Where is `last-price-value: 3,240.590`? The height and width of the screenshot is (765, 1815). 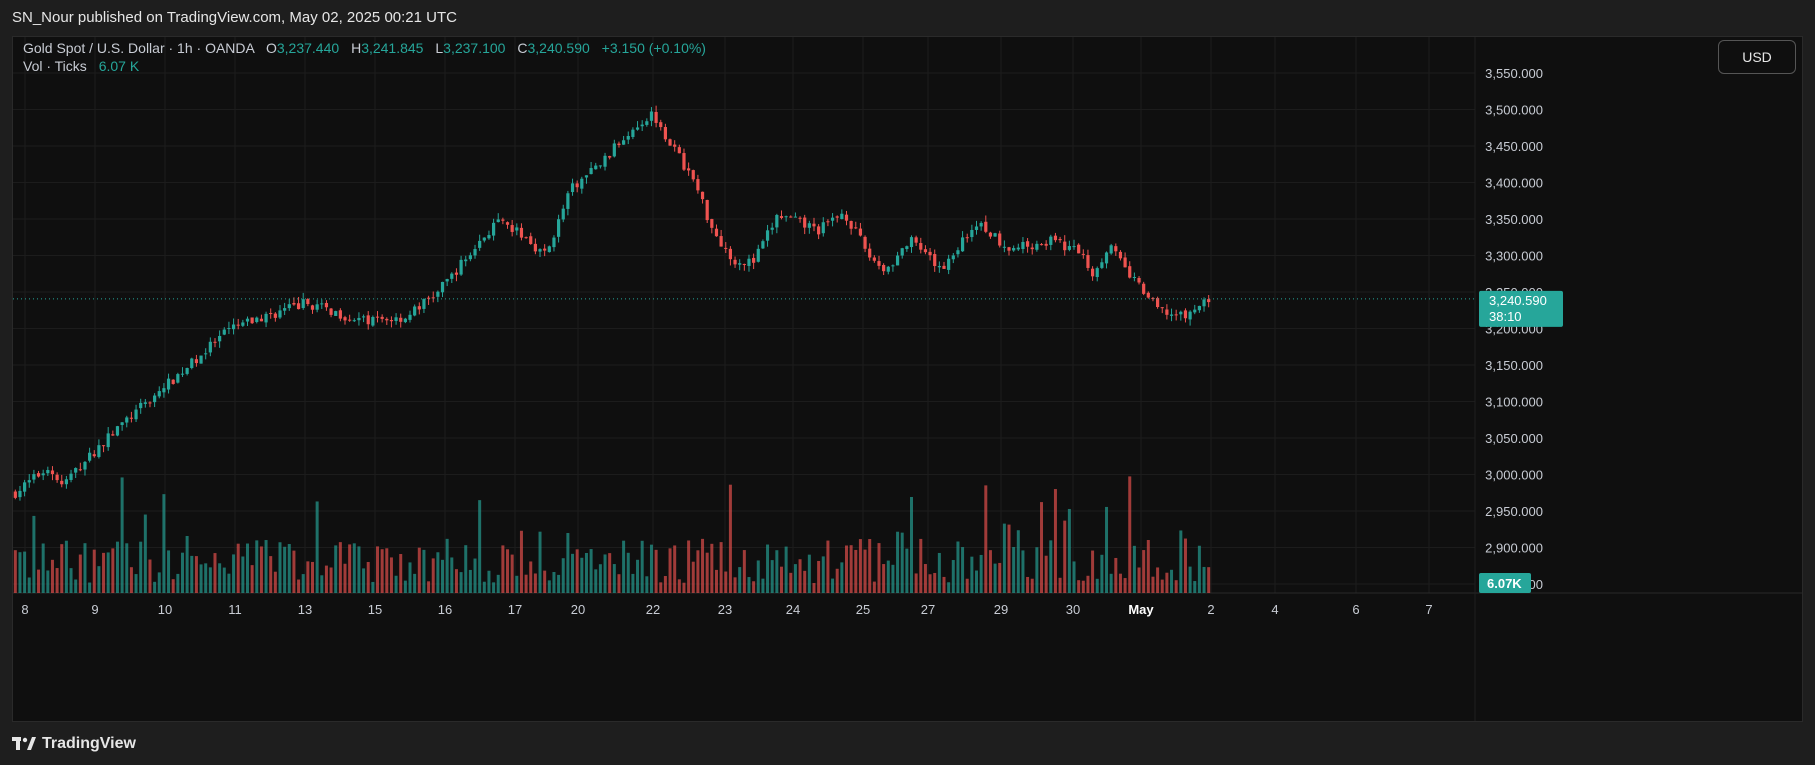 last-price-value: 3,240.590 is located at coordinates (1518, 300).